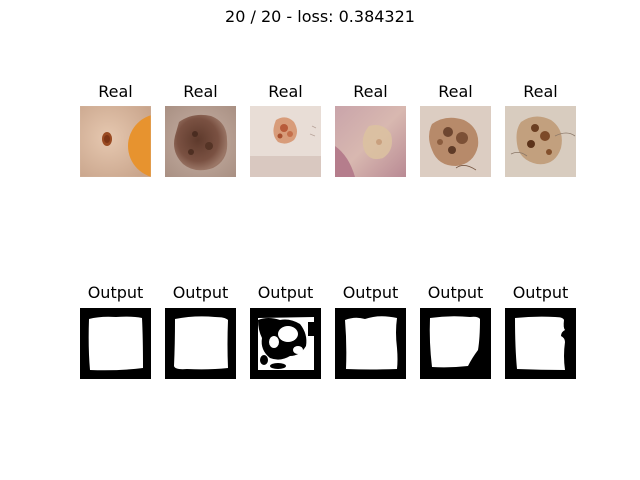 The width and height of the screenshot is (640, 480). What do you see at coordinates (320, 16) in the screenshot?
I see `figure-title: 20 / 20 - loss: 0.384321` at bounding box center [320, 16].